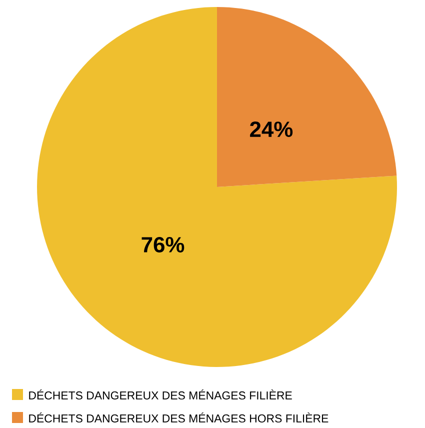  Describe the element at coordinates (160, 394) in the screenshot. I see `legend-label: DÉCHETS DANGEREUX DES MÉNAGES FILIÈRE` at that location.